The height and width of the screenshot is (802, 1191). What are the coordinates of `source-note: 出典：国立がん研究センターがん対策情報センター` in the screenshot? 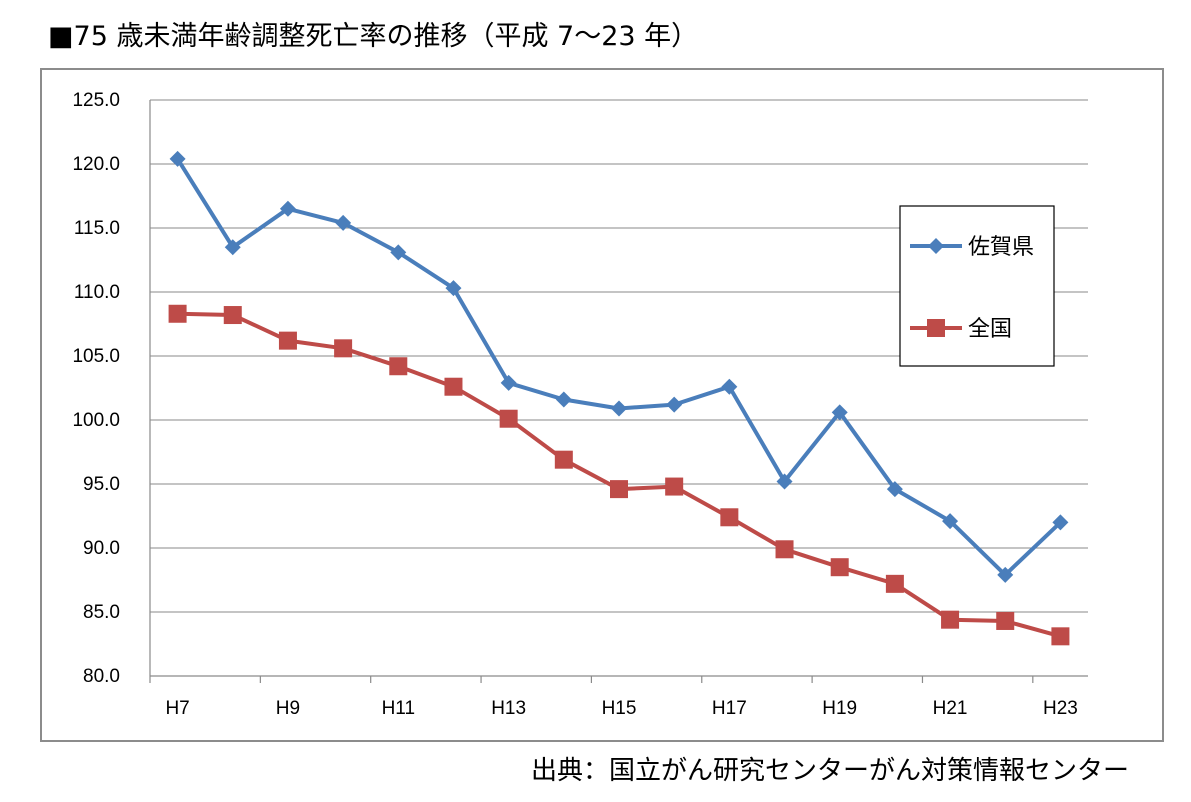 It's located at (829, 771).